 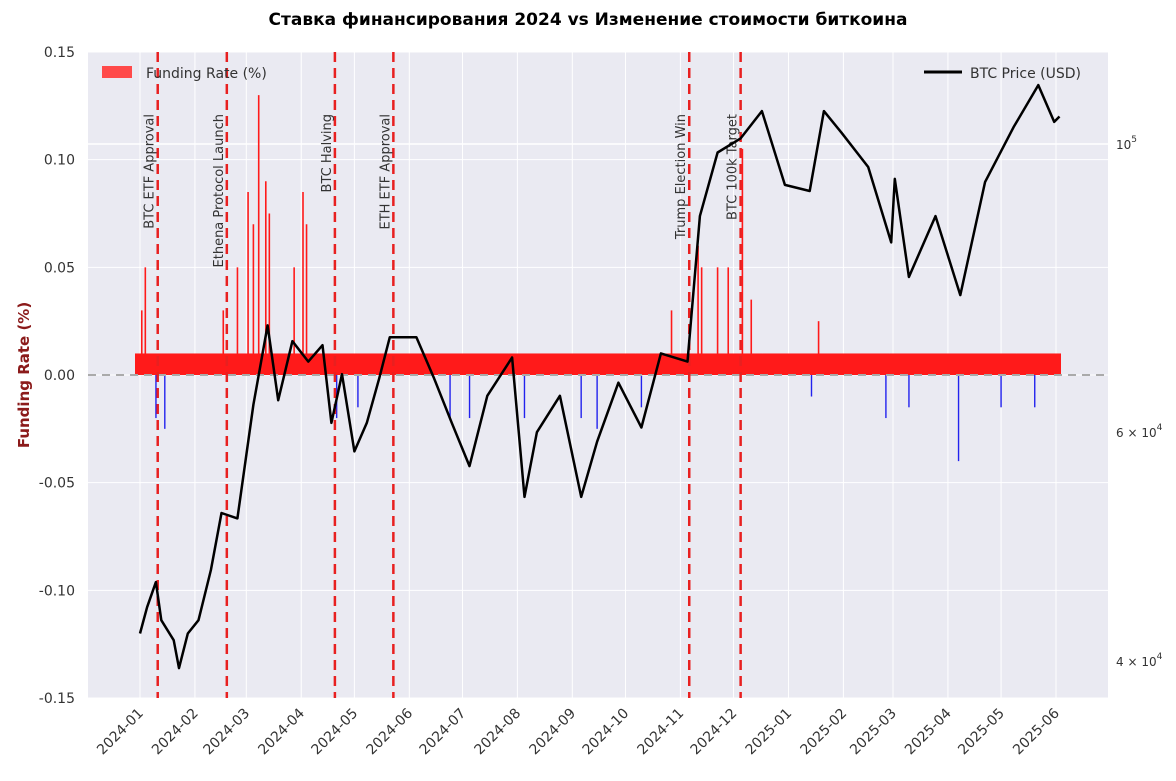 I want to click on x-tick-label: 2024-04, so click(x=281, y=731).